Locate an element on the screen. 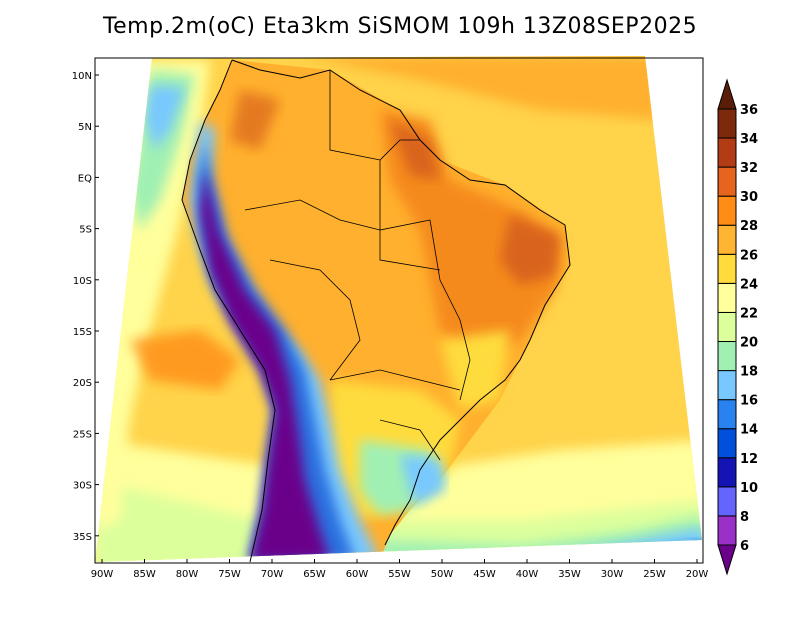 Image resolution: width=800 pixels, height=618 pixels. lon-tick-label: 75W is located at coordinates (229, 574).